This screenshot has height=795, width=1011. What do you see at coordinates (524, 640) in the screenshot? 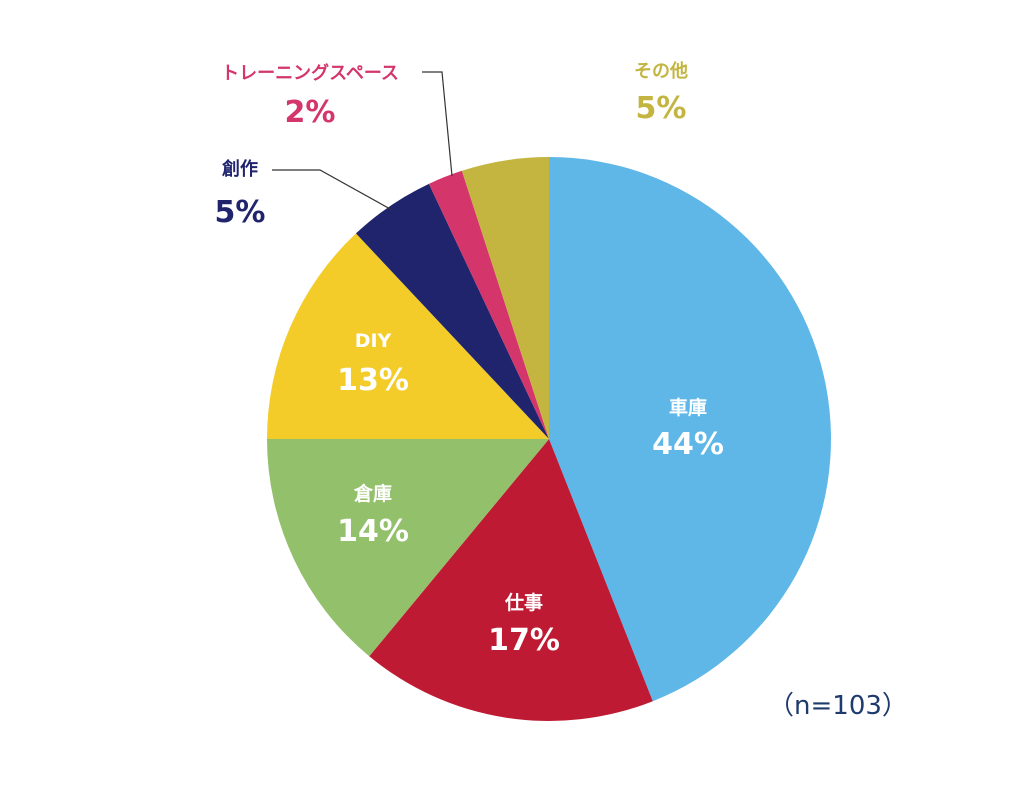
I see `slice-value-label-2: 17%` at bounding box center [524, 640].